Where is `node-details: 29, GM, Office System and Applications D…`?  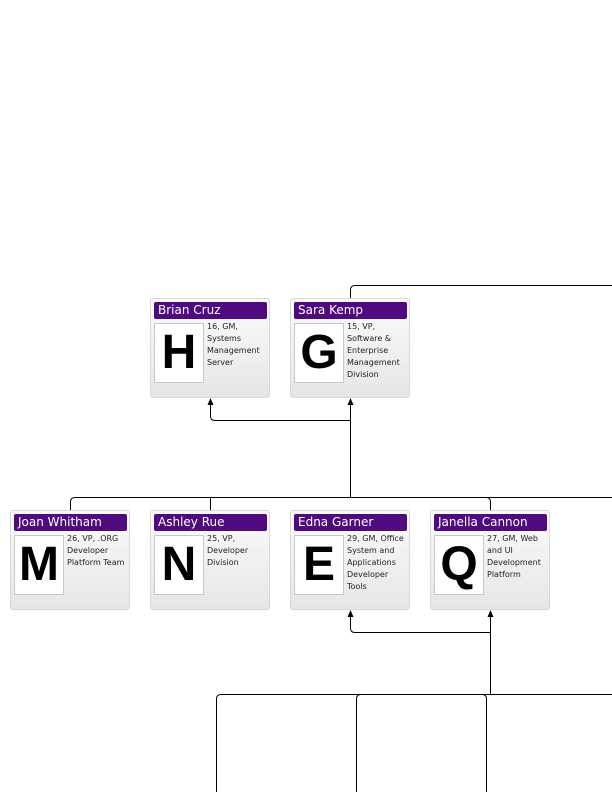
node-details: 29, GM, Office System and Applications D… is located at coordinates (375, 562).